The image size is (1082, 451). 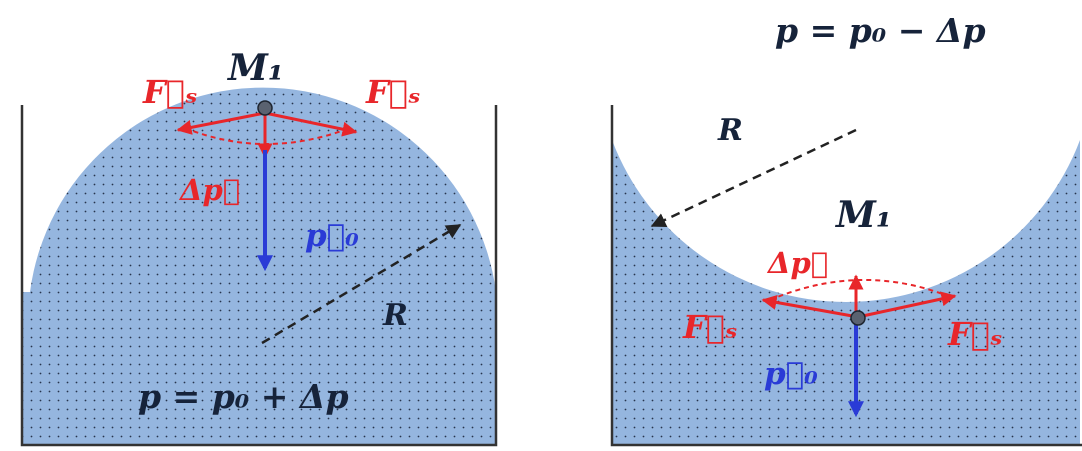 I want to click on left-radius-label: R, so click(x=395, y=315).